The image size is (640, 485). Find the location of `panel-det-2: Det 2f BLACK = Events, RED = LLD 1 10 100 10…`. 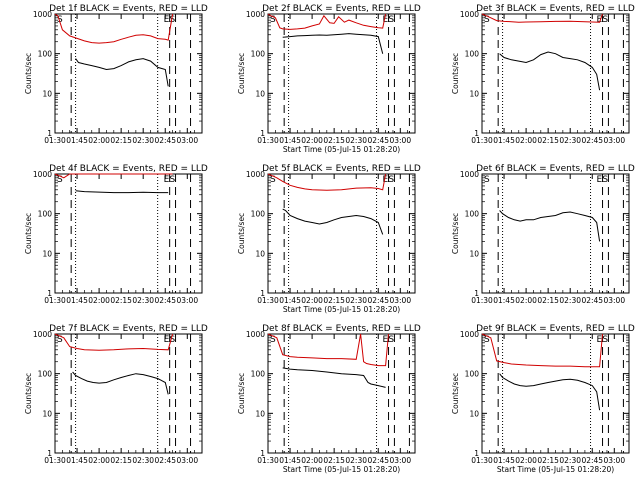

panel-det-2: Det 2f BLACK = Events, RED = LLD 1 10 100 10… is located at coordinates (329, 79).